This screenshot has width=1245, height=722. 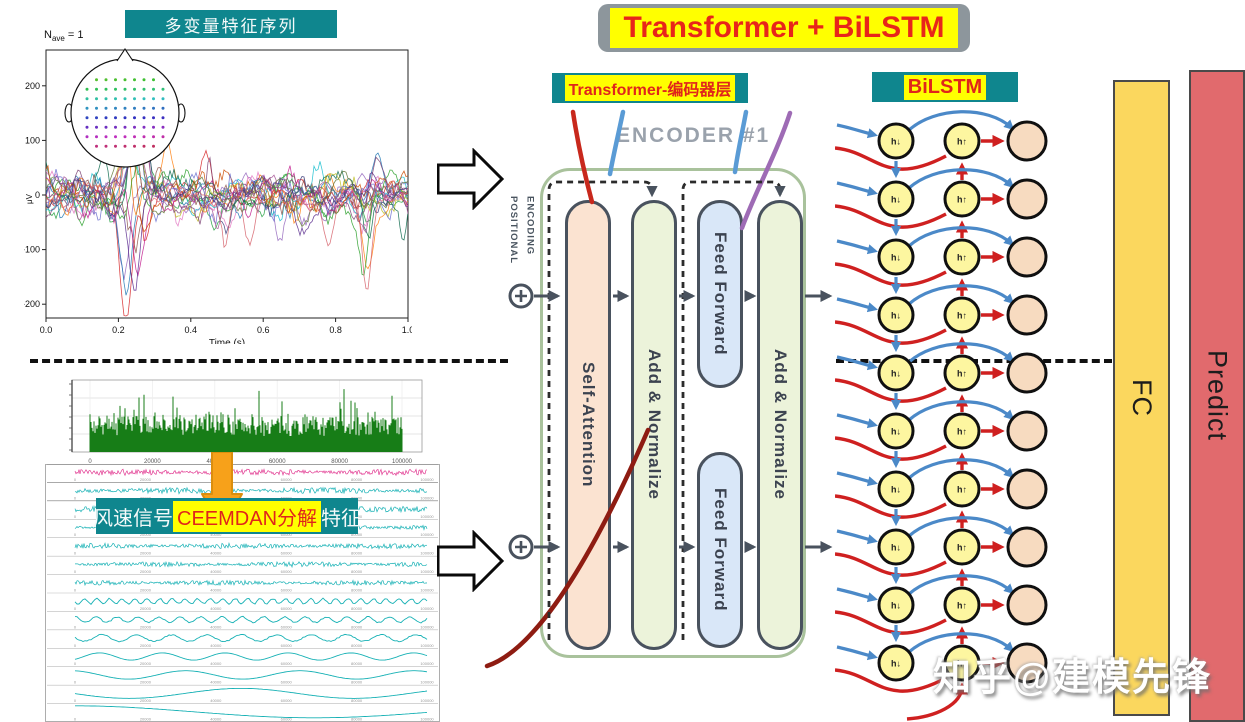 What do you see at coordinates (784, 28) in the screenshot?
I see `main-title-text: Transformer + BiLSTM` at bounding box center [784, 28].